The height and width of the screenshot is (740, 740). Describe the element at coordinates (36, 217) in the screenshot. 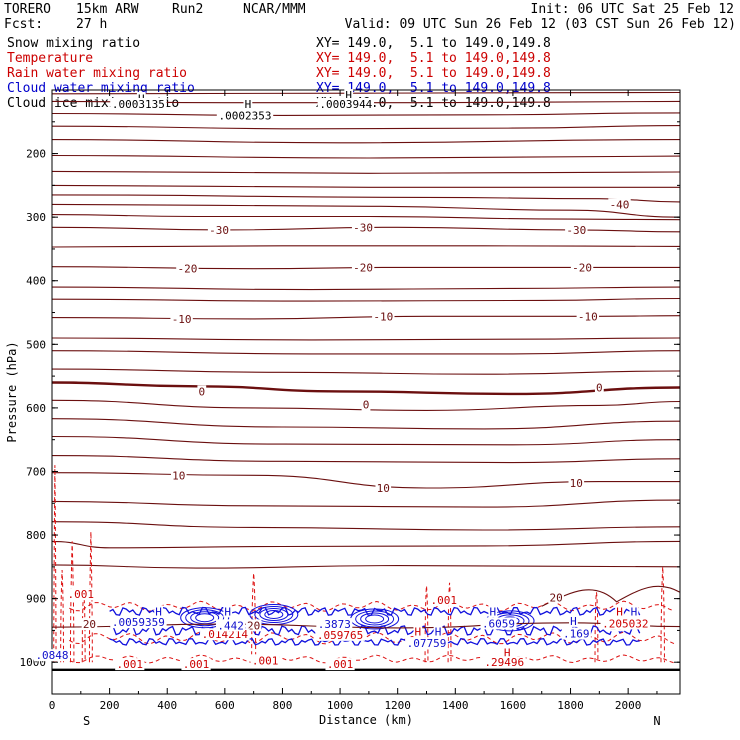

I see `y-tick-label: 300` at that location.